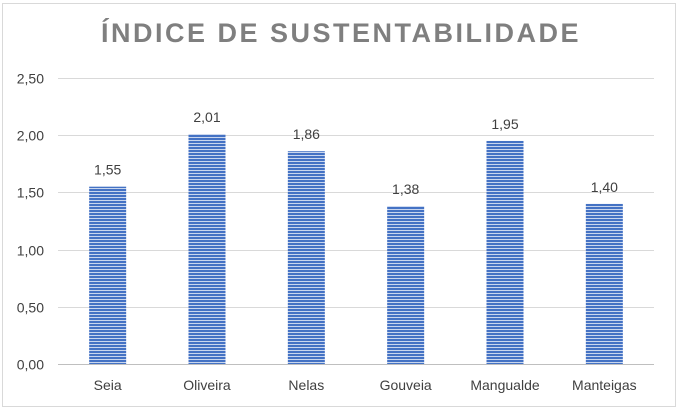 Image resolution: width=682 pixels, height=414 pixels. Describe the element at coordinates (206, 117) in the screenshot. I see `data-label: 2,01` at that location.